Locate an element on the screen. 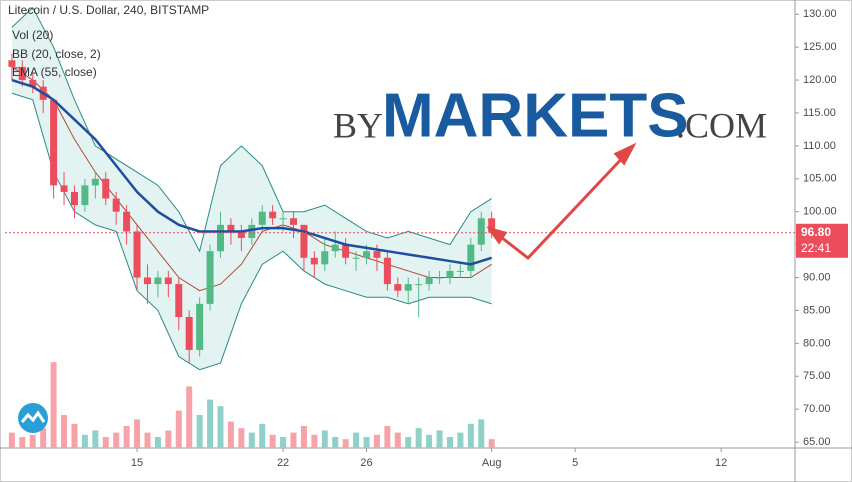 The image size is (852, 482). legend-volume: Vol (20) is located at coordinates (32, 35).